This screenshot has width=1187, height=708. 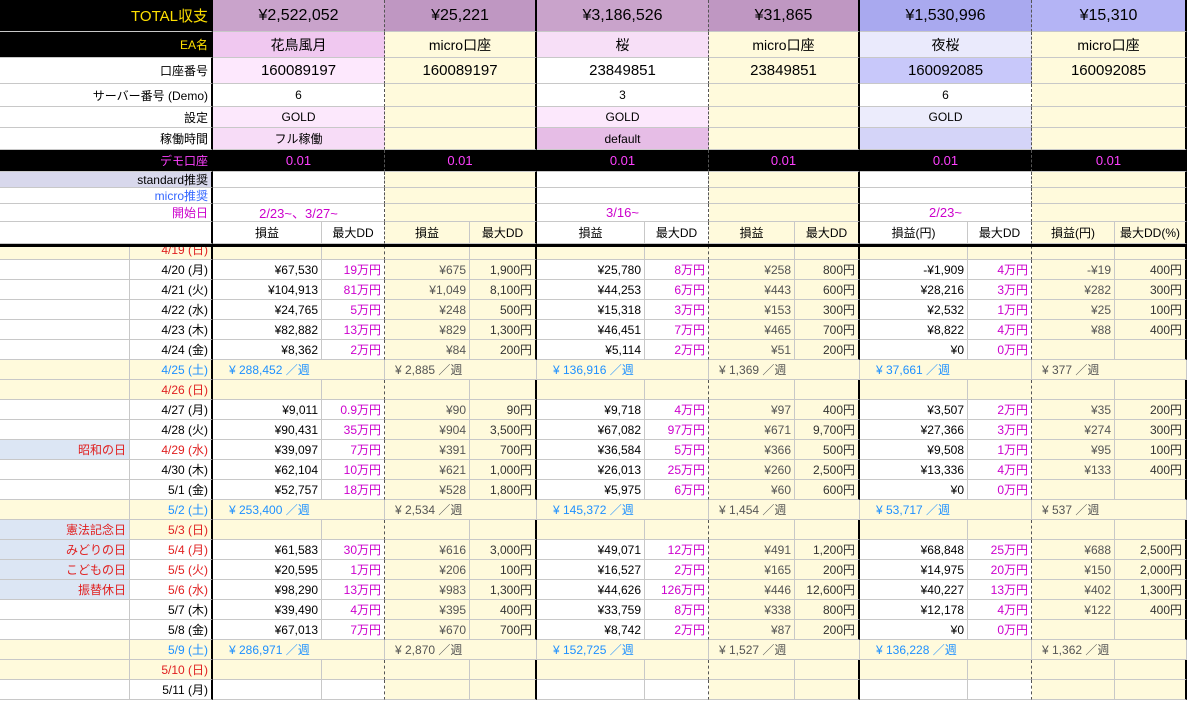 What do you see at coordinates (171, 253) in the screenshot?
I see `date-cell: 4/19 (日)` at bounding box center [171, 253].